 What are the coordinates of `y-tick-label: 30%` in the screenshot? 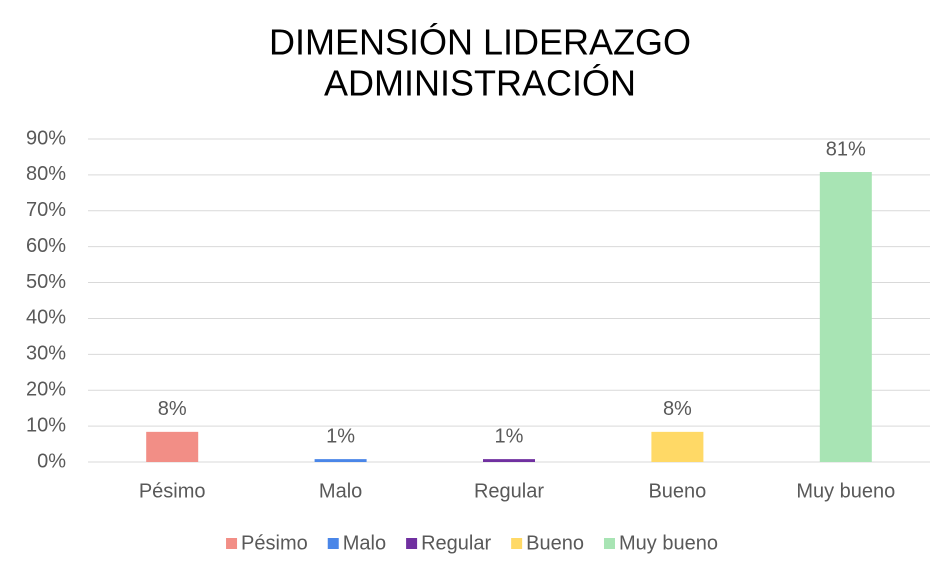 It's located at (46, 354).